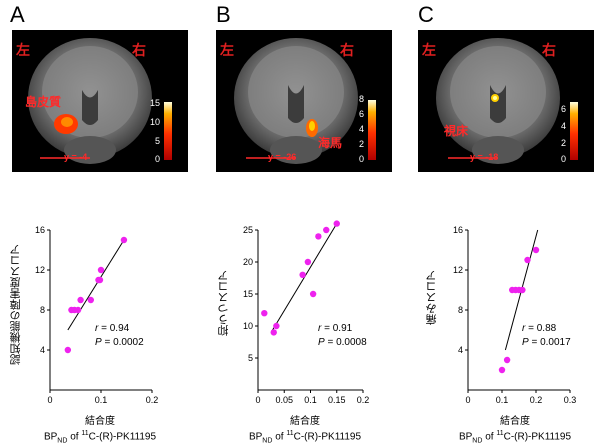  Describe the element at coordinates (500, 433) in the screenshot. I see `xlabel-sup-c: 11` at that location.